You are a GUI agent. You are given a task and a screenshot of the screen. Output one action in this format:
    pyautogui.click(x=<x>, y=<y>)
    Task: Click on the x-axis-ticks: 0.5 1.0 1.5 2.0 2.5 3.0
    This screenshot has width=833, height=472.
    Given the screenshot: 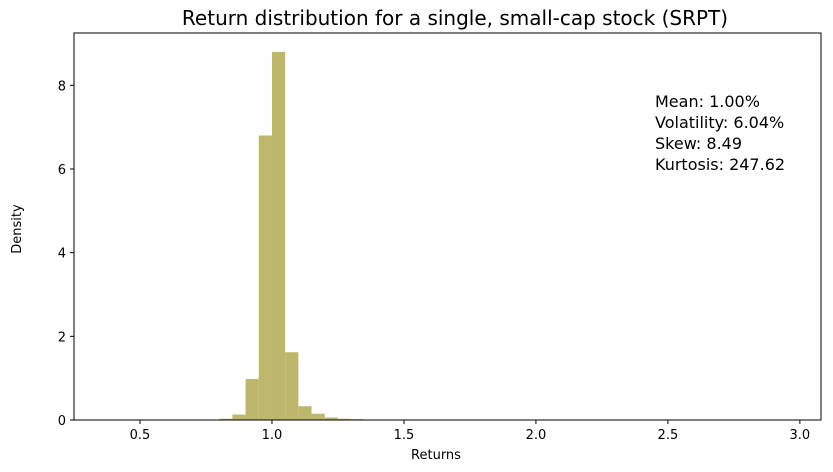 What is the action you would take?
    pyautogui.click(x=470, y=431)
    